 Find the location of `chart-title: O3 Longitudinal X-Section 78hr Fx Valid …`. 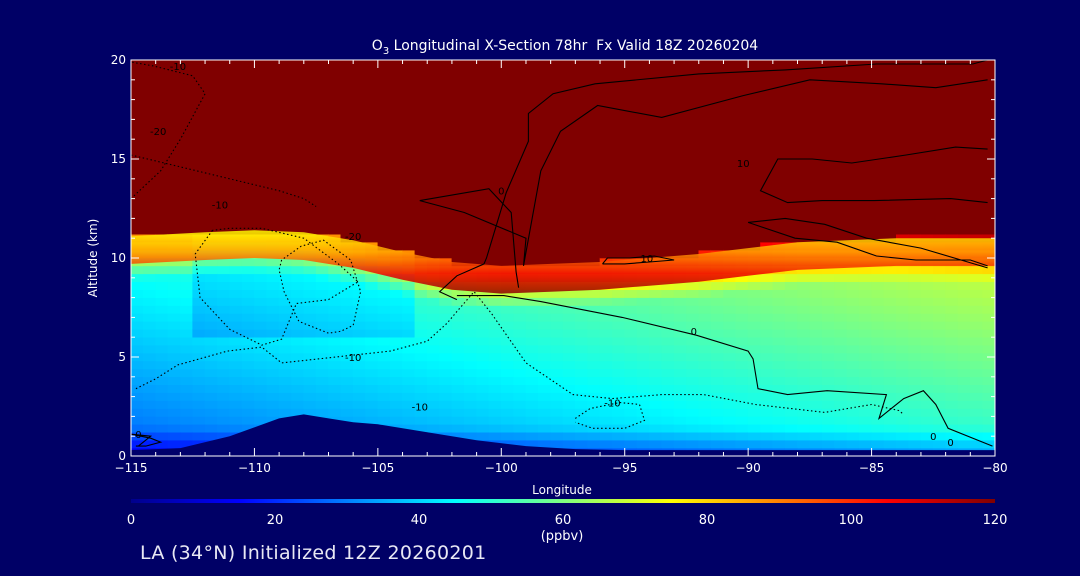

chart-title: O3 Longitudinal X-Section 78hr Fx Valid … is located at coordinates (565, 47).